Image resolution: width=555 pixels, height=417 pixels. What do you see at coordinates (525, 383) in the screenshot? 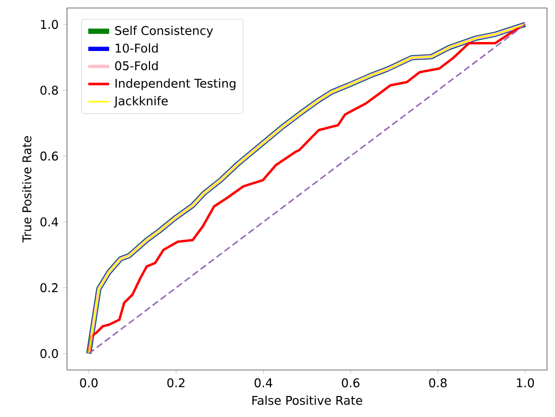
I see `x-tick-label: 1.0` at bounding box center [525, 383].